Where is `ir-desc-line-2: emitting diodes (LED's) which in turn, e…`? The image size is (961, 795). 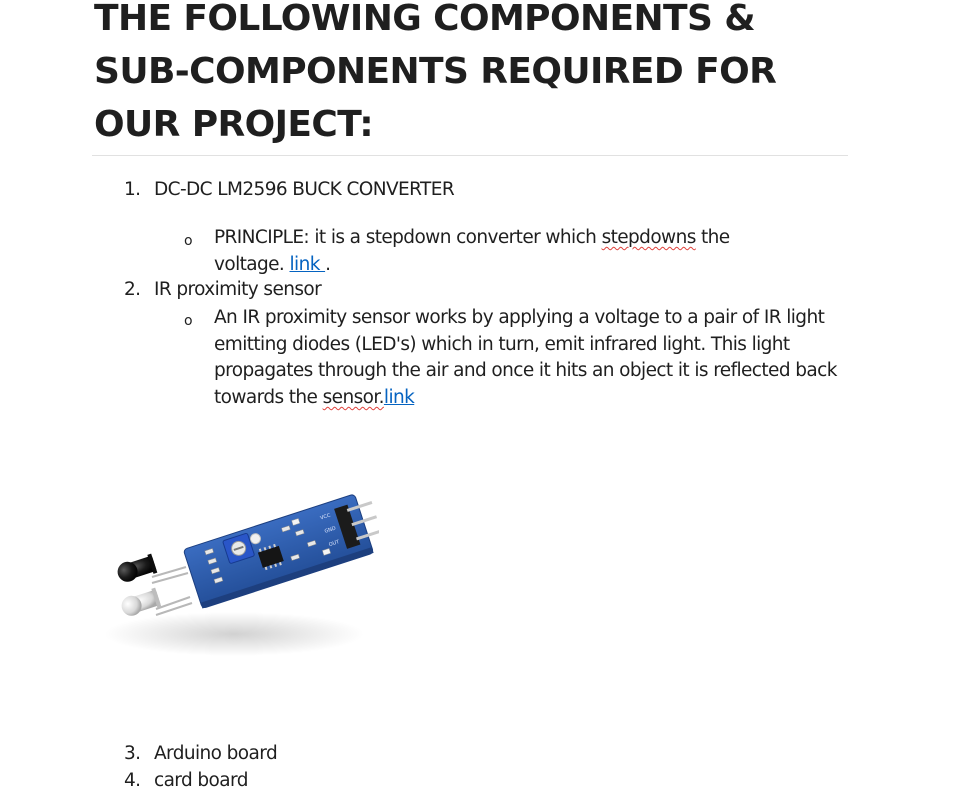
ir-desc-line-2: emitting diodes (LED's) which in turn, e… is located at coordinates (502, 344).